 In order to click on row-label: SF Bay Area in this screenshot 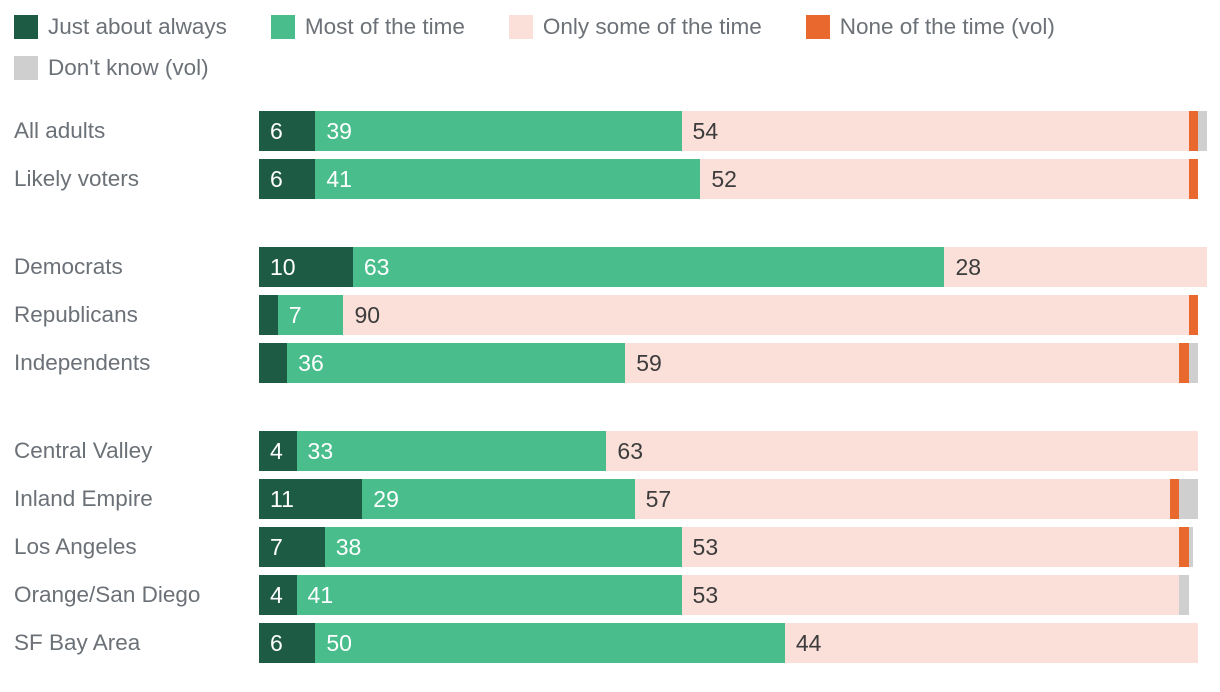, I will do `click(77, 642)`.